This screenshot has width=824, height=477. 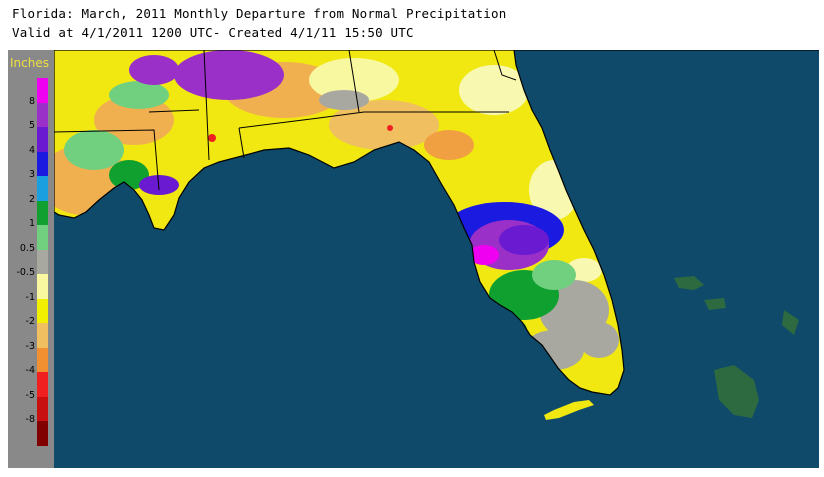 What do you see at coordinates (31, 101) in the screenshot?
I see `legend-tick-label: 8` at bounding box center [31, 101].